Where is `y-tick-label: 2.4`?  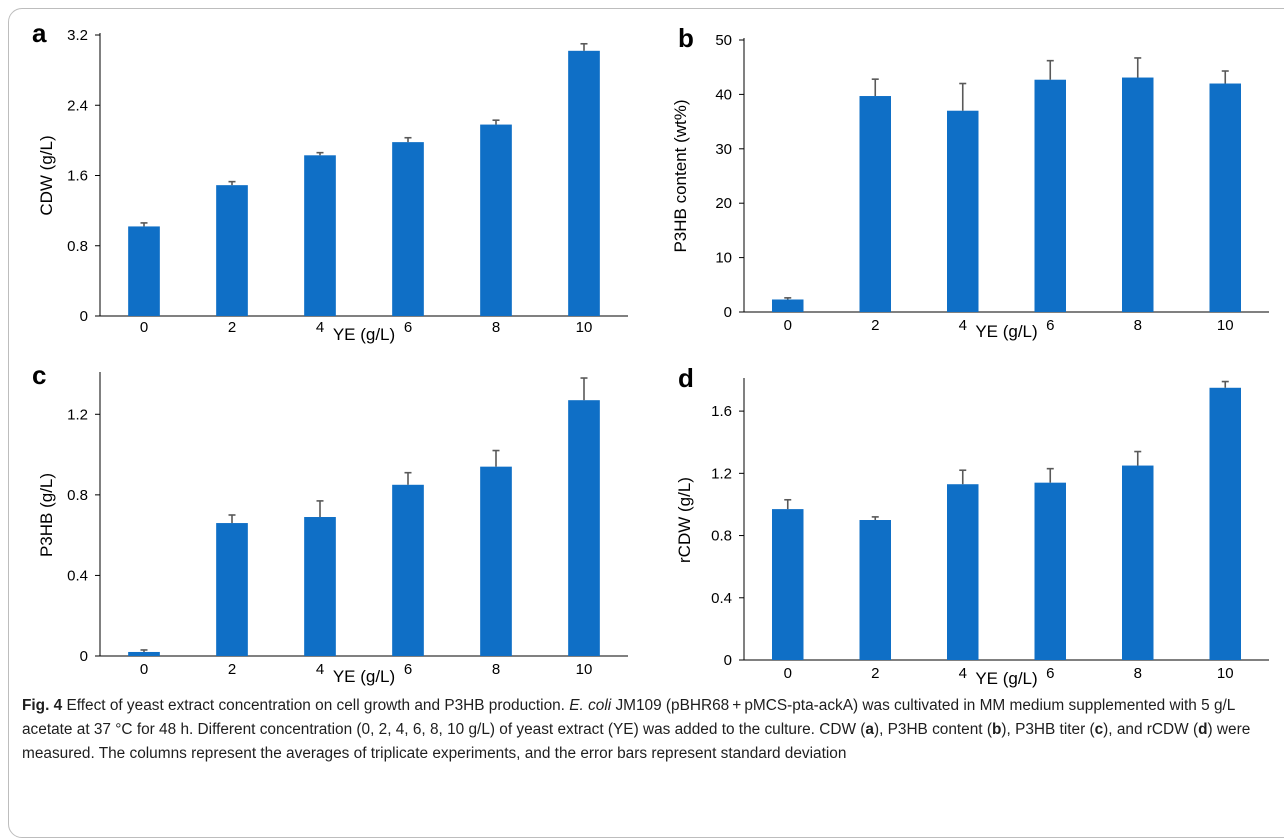
y-tick-label: 2.4 is located at coordinates (77, 105).